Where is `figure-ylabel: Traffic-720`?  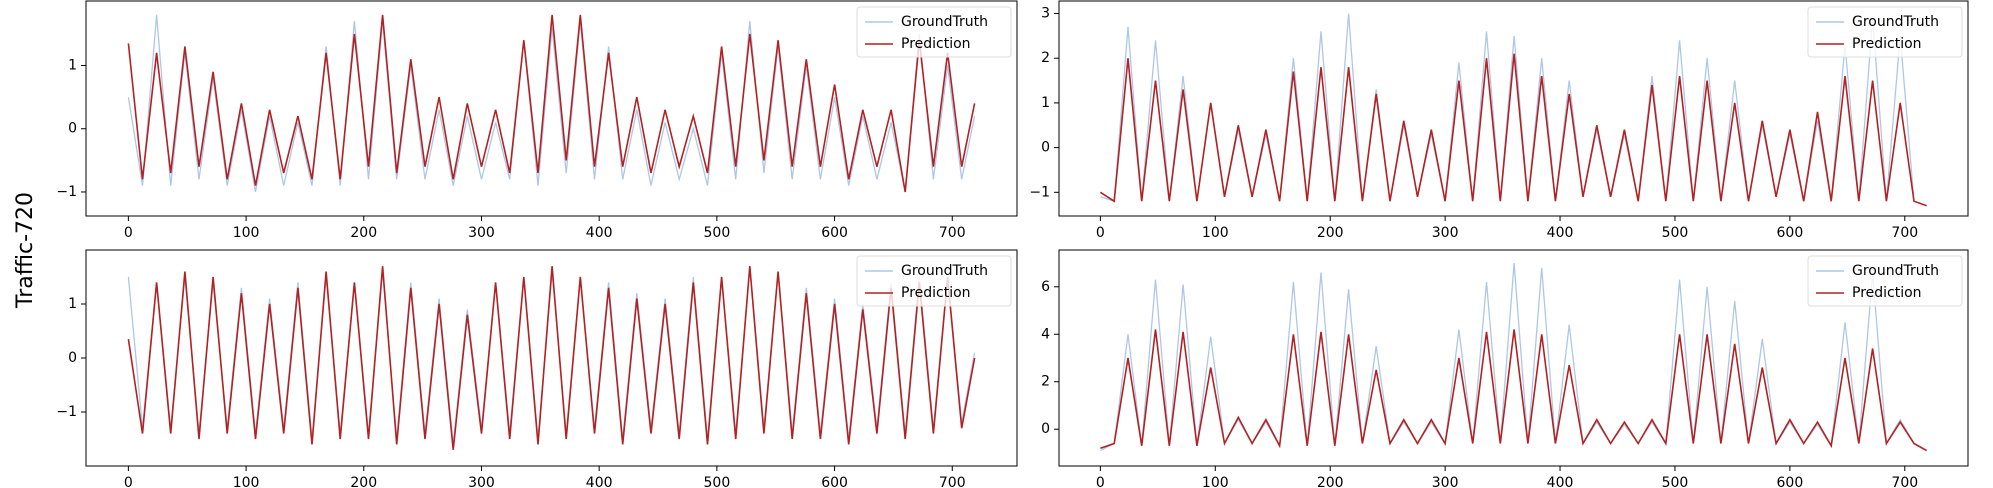 figure-ylabel: Traffic-720 is located at coordinates (25, 250).